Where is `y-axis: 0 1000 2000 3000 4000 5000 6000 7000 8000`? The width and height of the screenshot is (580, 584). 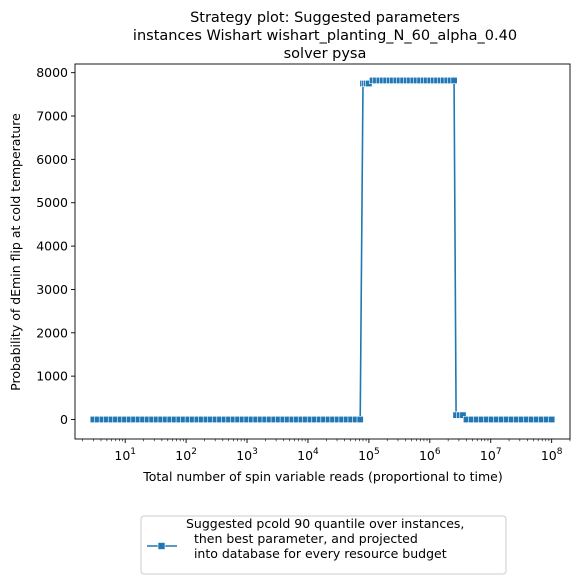
y-axis: 0 1000 2000 3000 4000 5000 6000 7000 8000 is located at coordinates (55, 246).